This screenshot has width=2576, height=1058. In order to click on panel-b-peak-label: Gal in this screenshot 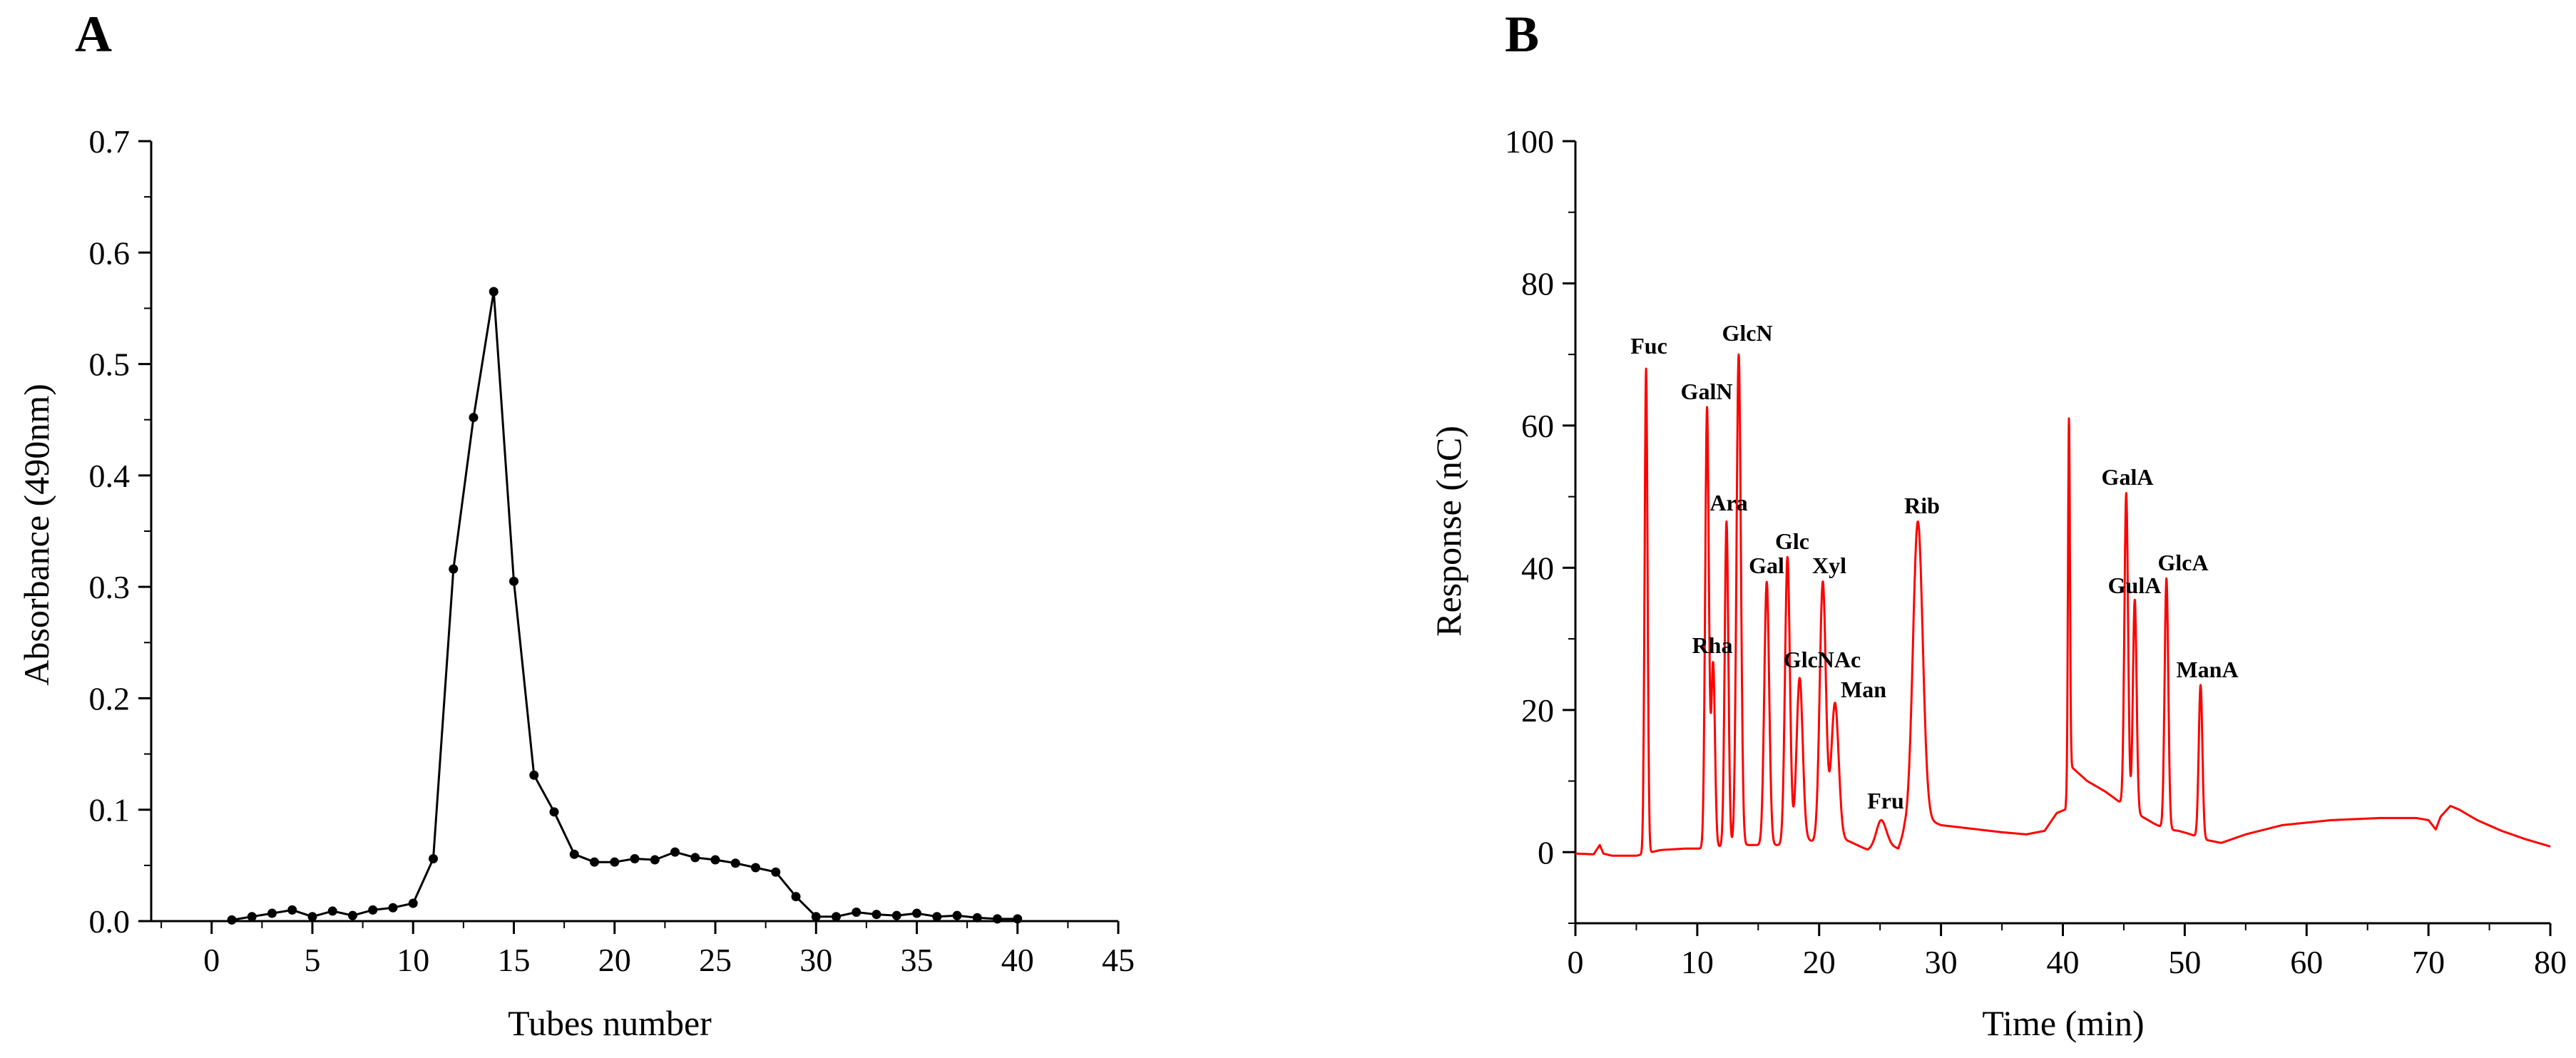, I will do `click(1767, 565)`.